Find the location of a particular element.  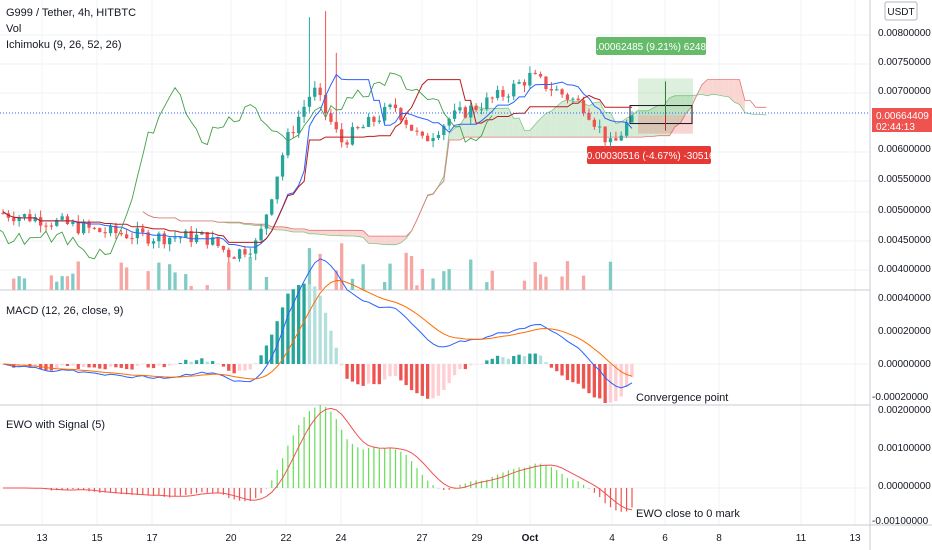

ewo-signal-line is located at coordinates (318, 459).